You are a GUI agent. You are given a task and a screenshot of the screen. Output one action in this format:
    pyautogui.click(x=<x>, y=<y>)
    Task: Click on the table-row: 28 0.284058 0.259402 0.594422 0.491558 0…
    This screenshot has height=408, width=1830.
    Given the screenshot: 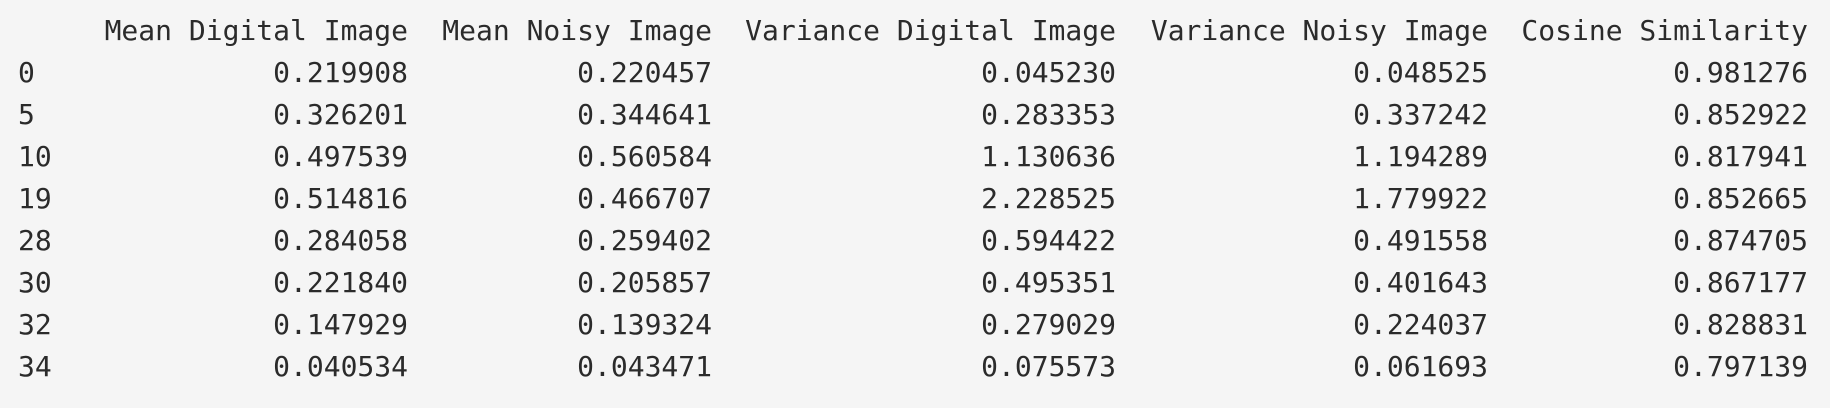 What is the action you would take?
    pyautogui.click(x=913, y=241)
    